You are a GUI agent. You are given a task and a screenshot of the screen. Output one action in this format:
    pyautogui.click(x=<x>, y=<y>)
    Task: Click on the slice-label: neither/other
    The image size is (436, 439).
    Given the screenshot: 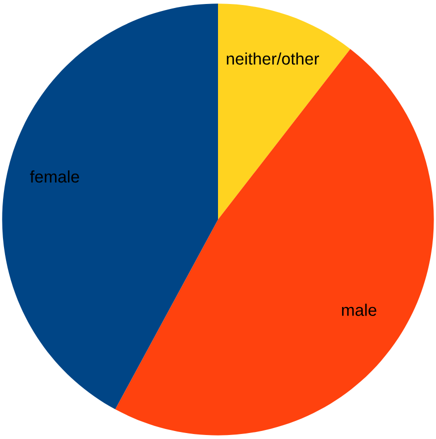 What is the action you would take?
    pyautogui.click(x=273, y=58)
    